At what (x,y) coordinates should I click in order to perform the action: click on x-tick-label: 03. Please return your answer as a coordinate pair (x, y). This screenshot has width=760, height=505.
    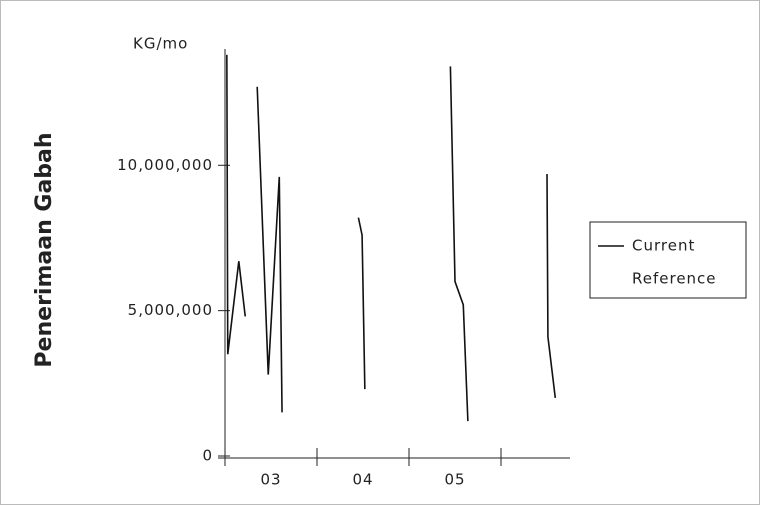
    Looking at the image, I should click on (270, 480).